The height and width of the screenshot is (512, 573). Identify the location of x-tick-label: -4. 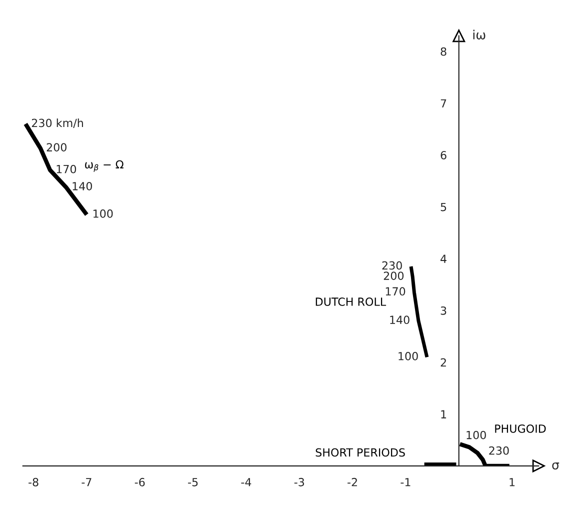
(246, 482).